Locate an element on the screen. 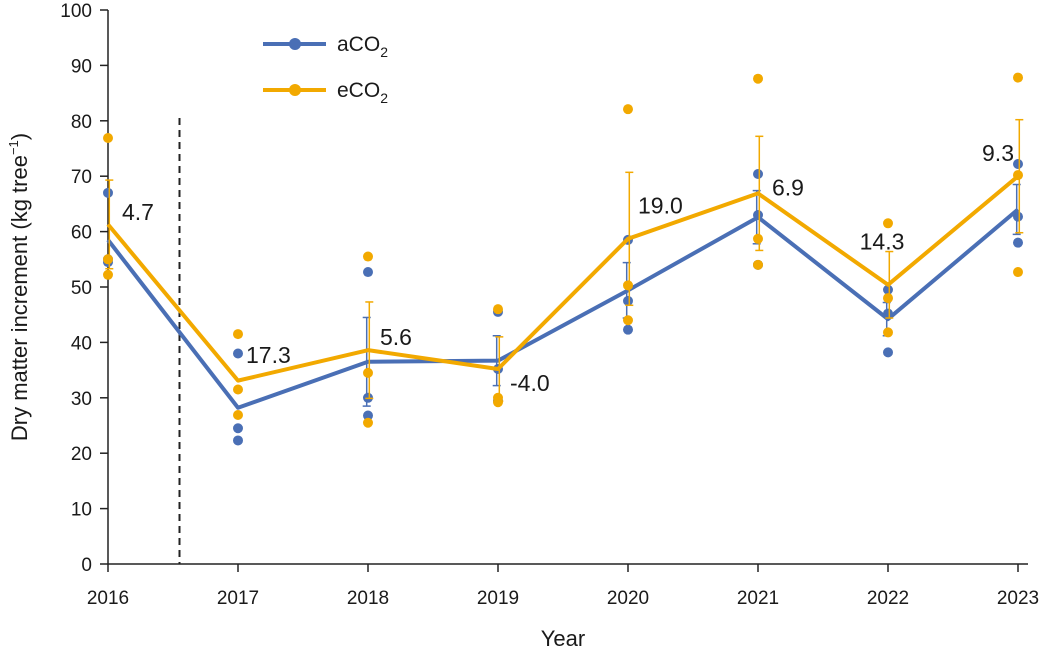 This screenshot has width=1046, height=650. y-tick-label-80: 80 is located at coordinates (81, 122).